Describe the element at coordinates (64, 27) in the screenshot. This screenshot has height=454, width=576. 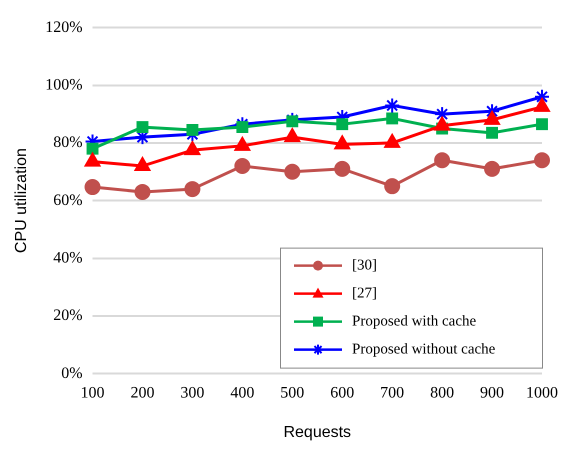
I see `y-tick-label: 120%` at that location.